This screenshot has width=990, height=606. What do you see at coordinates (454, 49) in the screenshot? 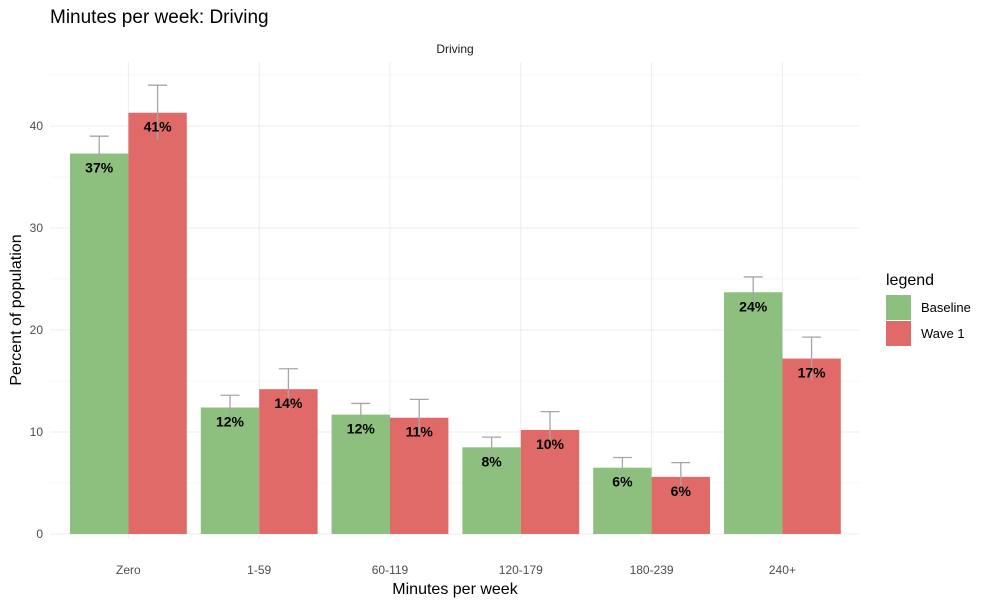
I see `facet-strip-label: Driving` at bounding box center [454, 49].